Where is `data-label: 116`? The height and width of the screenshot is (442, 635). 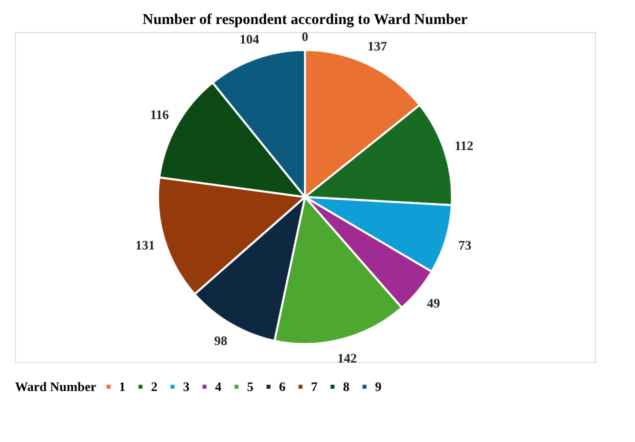 data-label: 116 is located at coordinates (160, 114).